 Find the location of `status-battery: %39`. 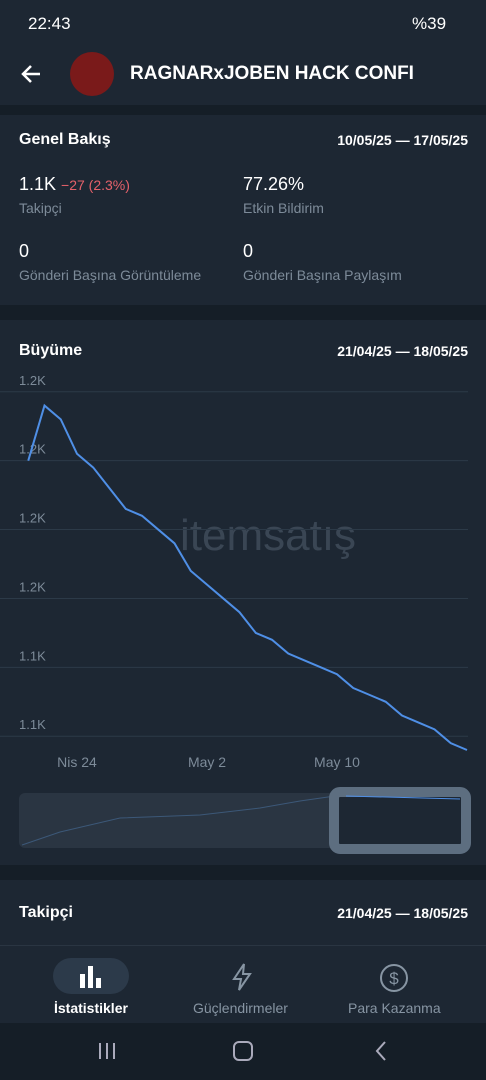

status-battery: %39 is located at coordinates (429, 23).